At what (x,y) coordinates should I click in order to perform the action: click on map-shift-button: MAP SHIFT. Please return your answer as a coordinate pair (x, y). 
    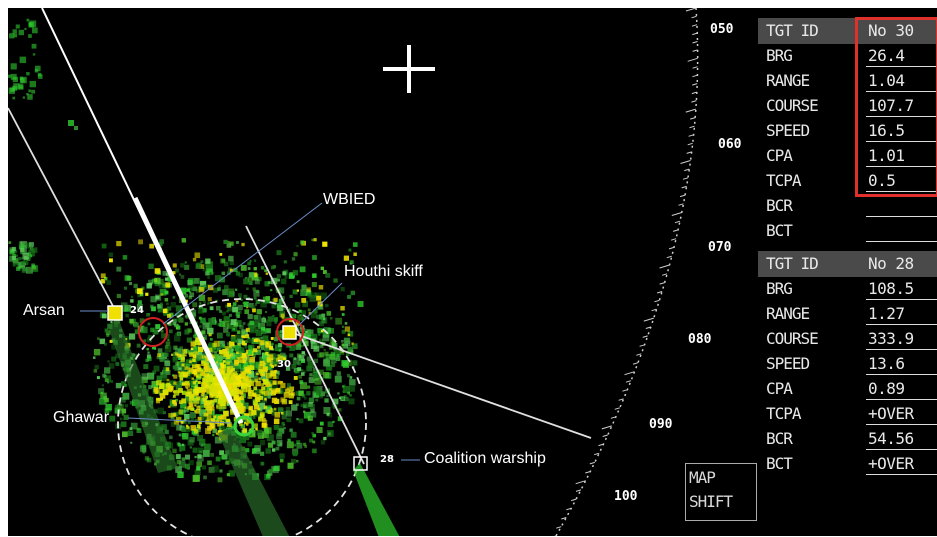
    Looking at the image, I should click on (721, 492).